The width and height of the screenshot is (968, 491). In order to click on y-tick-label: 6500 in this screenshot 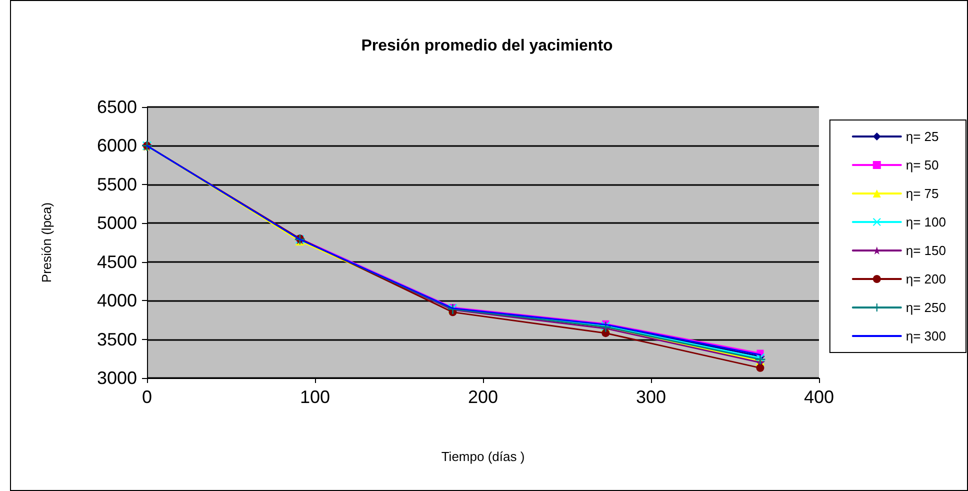, I will do `click(116, 107)`.